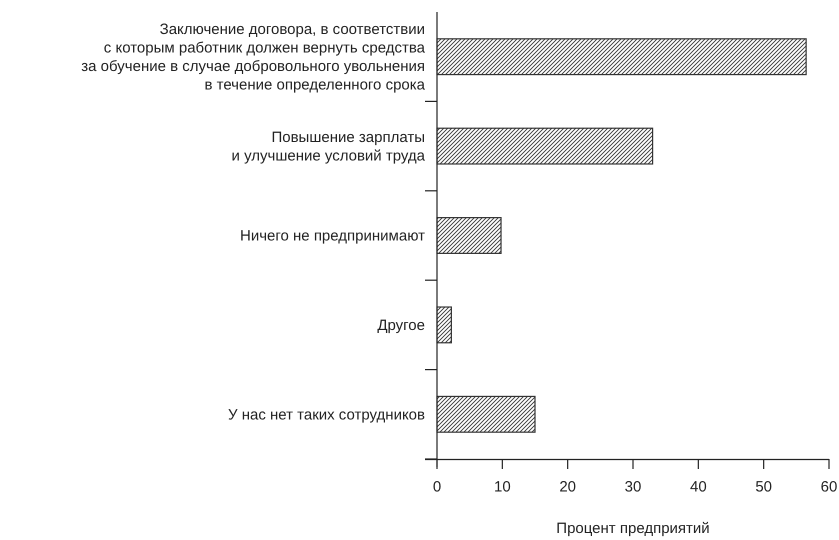 The height and width of the screenshot is (540, 839). What do you see at coordinates (401, 325) in the screenshot?
I see `y-tick-label: Другое` at bounding box center [401, 325].